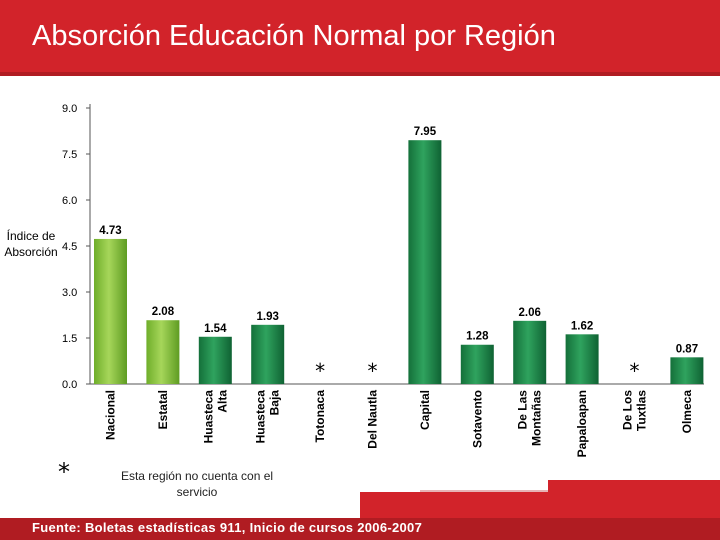 Image resolution: width=720 pixels, height=540 pixels. I want to click on data-label: 1.93, so click(268, 317).